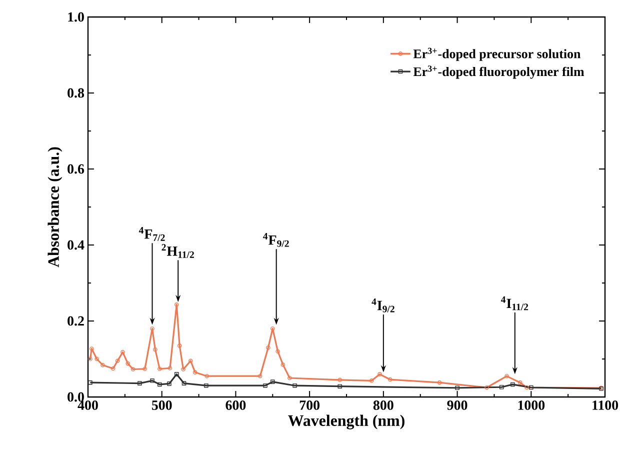  Describe the element at coordinates (162, 405) in the screenshot. I see `x-tick-label: 500` at that location.